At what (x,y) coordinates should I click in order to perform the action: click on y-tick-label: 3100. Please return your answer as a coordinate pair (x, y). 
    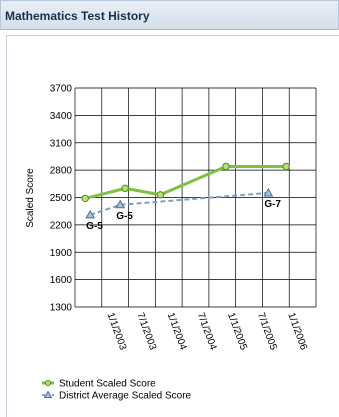
    Looking at the image, I should click on (61, 143).